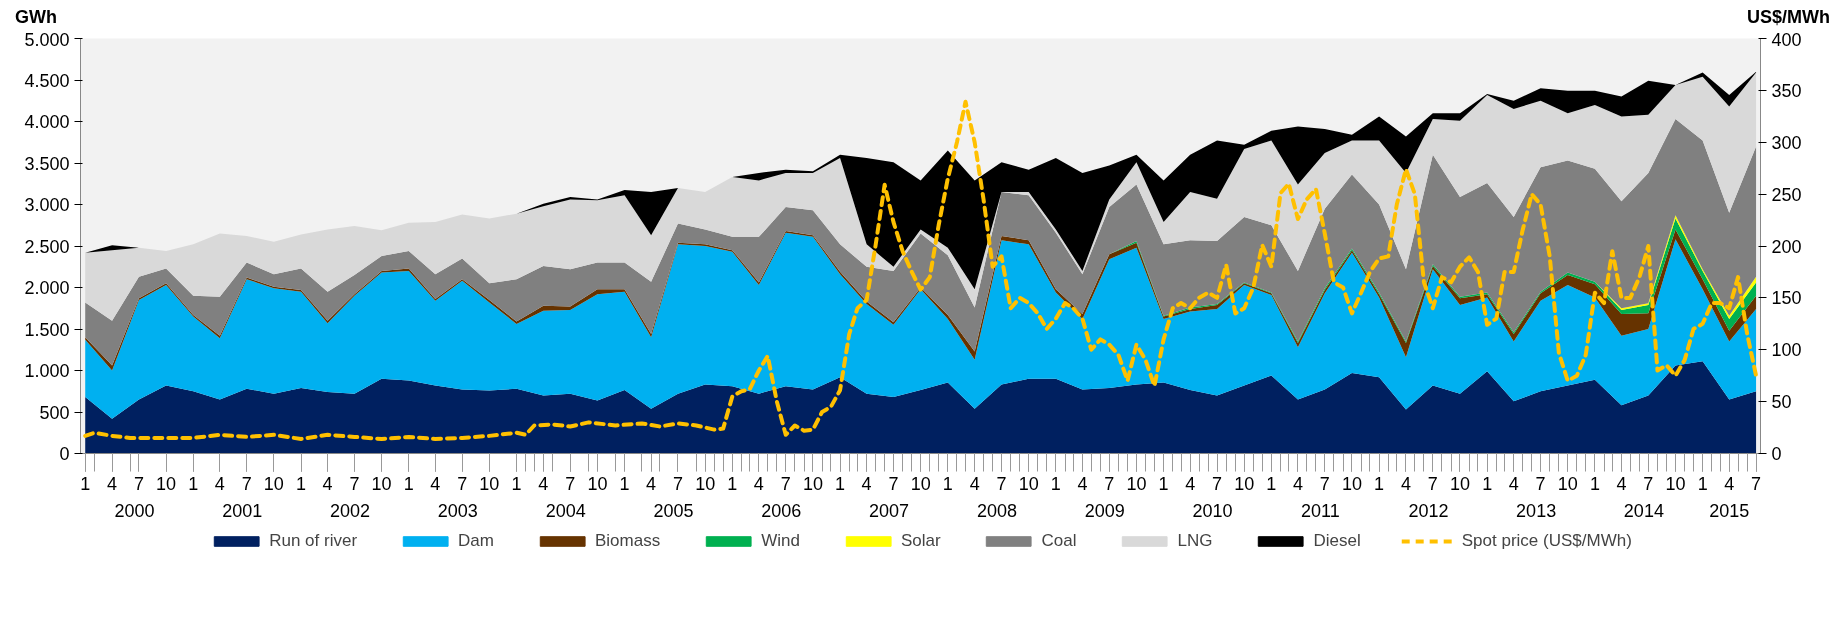 The image size is (1845, 622). Describe the element at coordinates (1786, 350) in the screenshot. I see `y2-tick-label: 100` at that location.